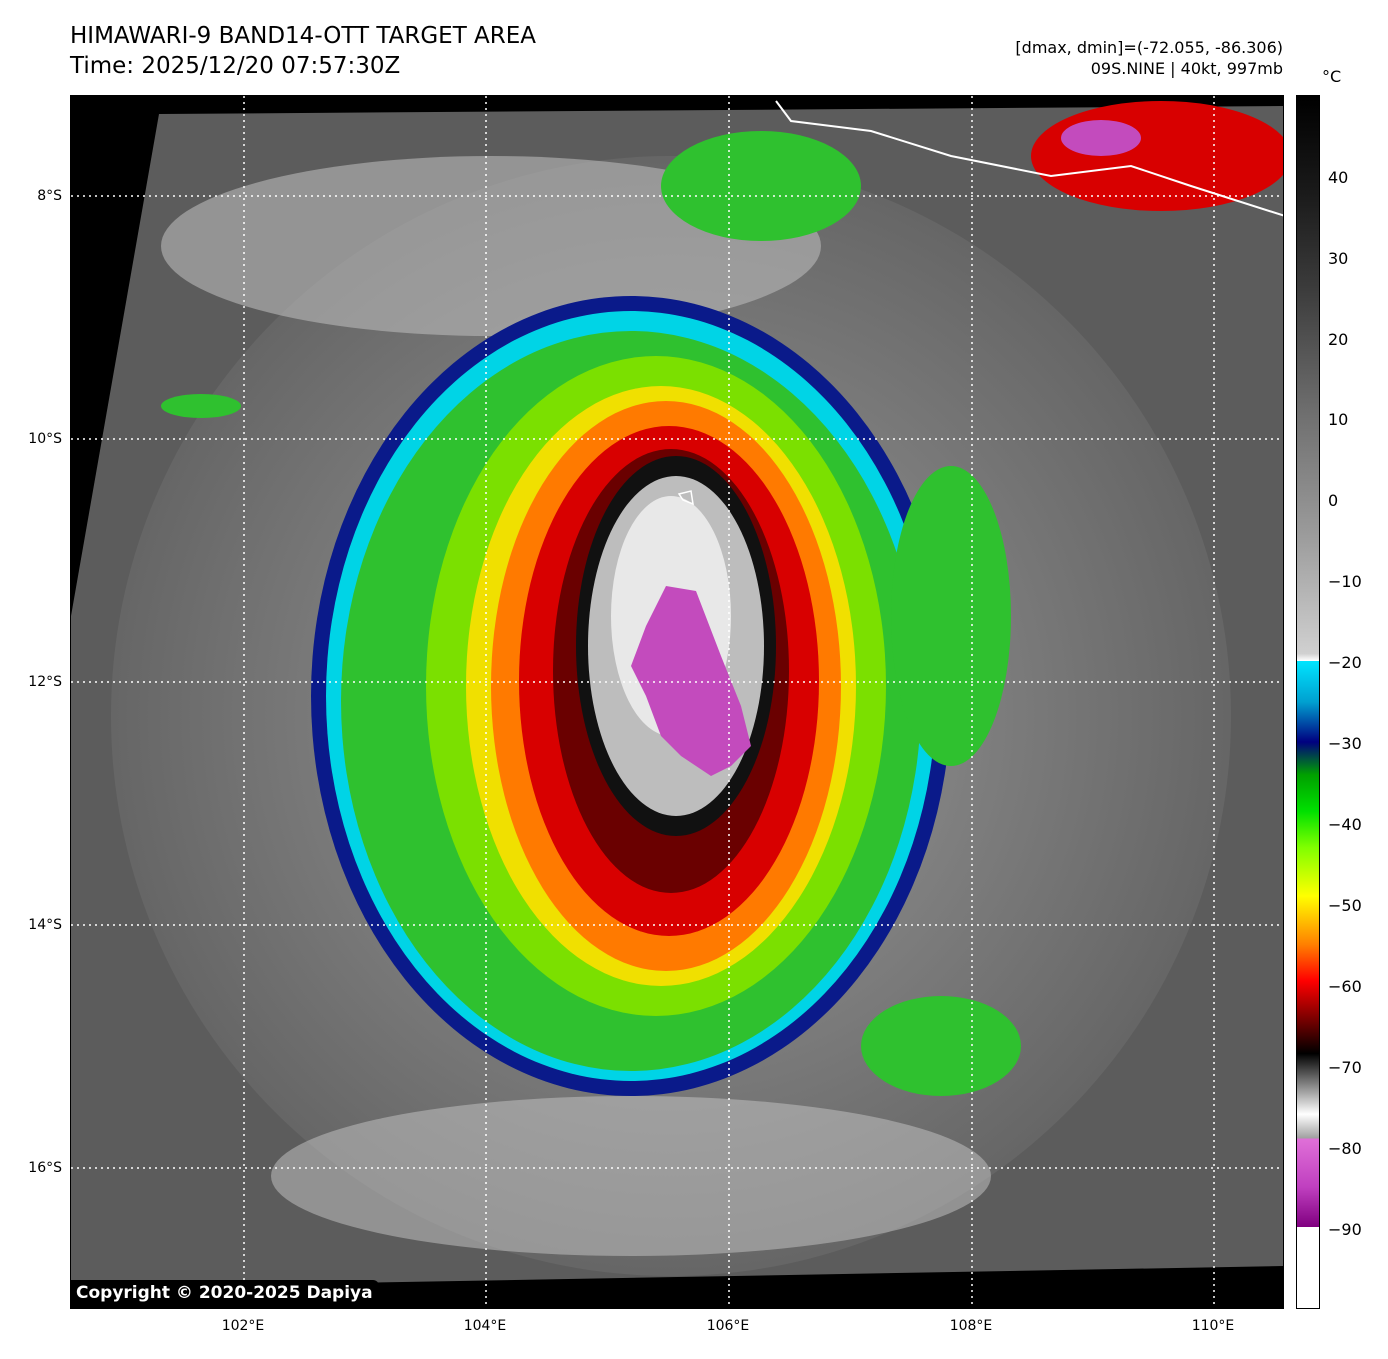 The image size is (1388, 1359). What do you see at coordinates (1345, 1148) in the screenshot?
I see `colorbar-tick-minus80: −80` at bounding box center [1345, 1148].